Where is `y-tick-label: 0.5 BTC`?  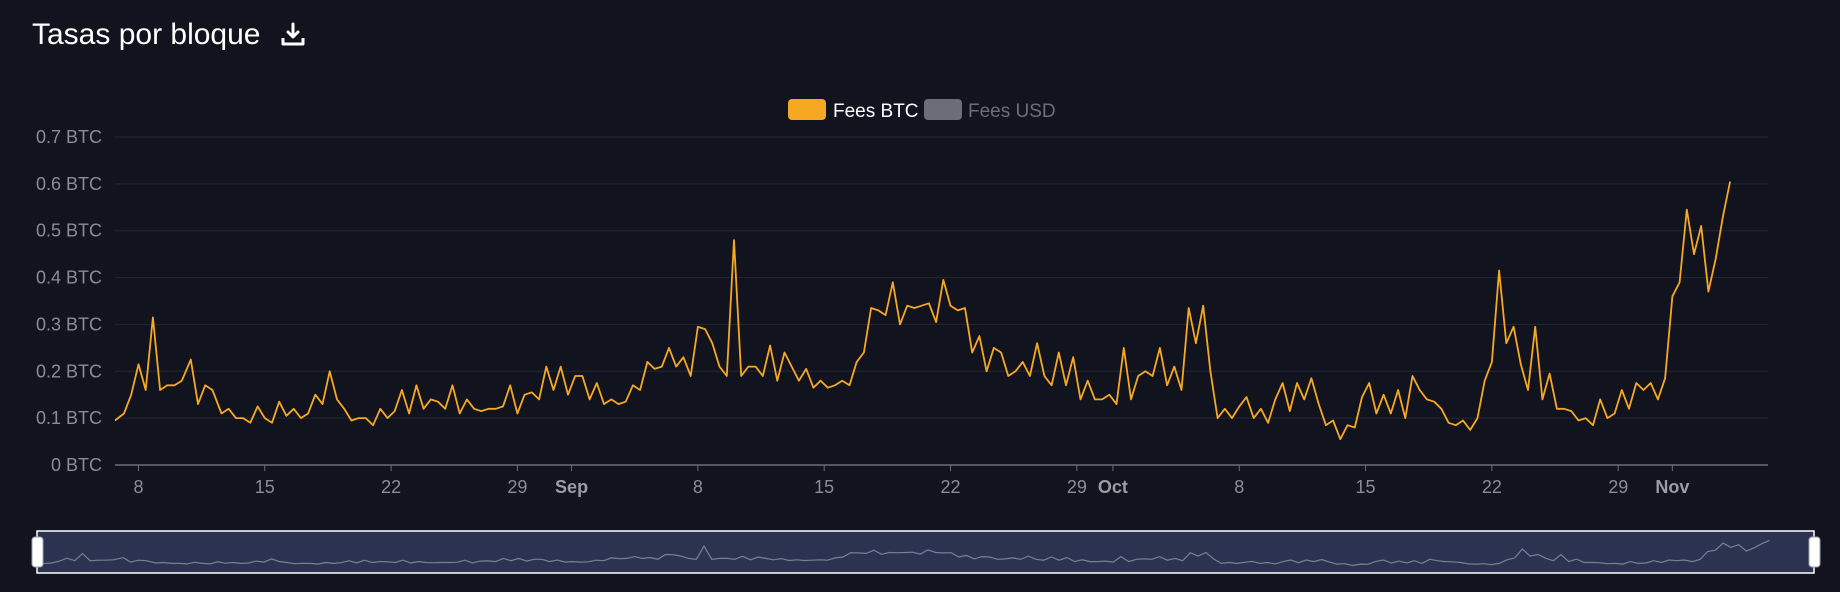 y-tick-label: 0.5 BTC is located at coordinates (69, 231).